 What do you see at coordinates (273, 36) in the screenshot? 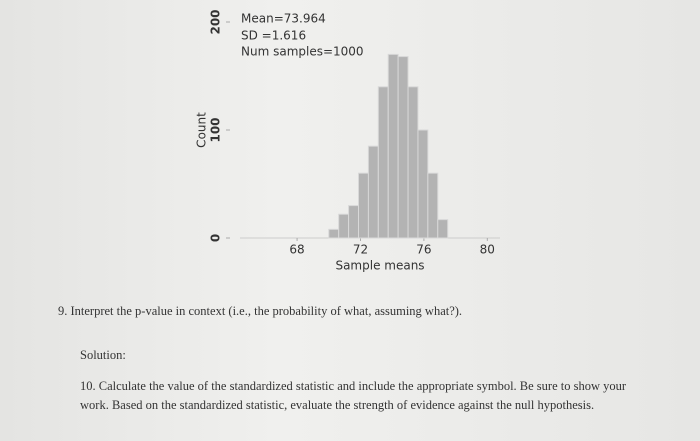
I see `annotation: SD =1.616` at bounding box center [273, 36].